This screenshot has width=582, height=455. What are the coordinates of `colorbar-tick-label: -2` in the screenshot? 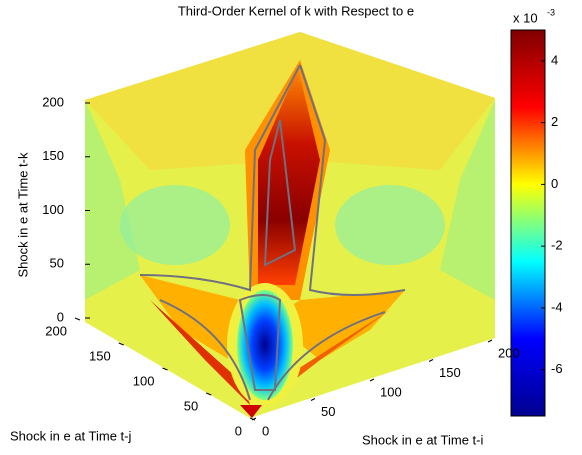 It's located at (557, 245).